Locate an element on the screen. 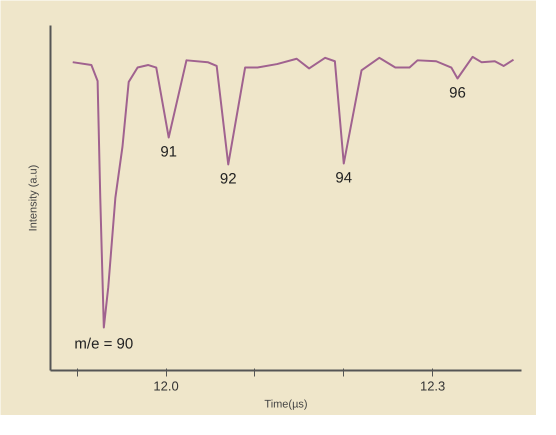  annotation: m/e = 90 is located at coordinates (104, 344).